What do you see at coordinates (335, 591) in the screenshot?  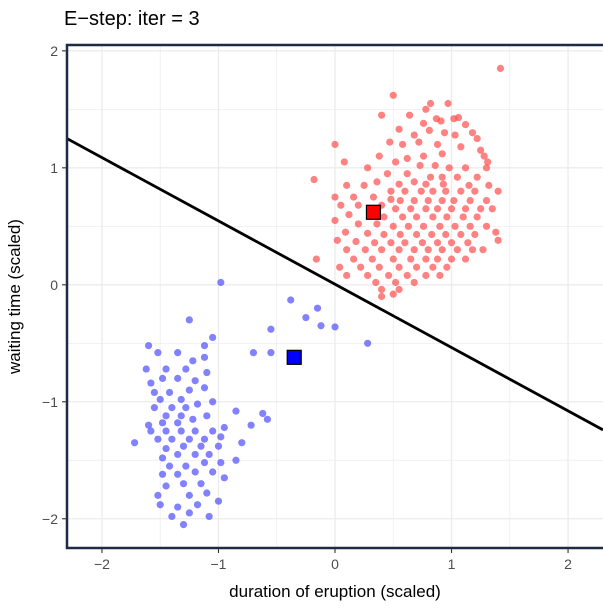 I see `x-axis-title: duration of eruption (scaled)` at bounding box center [335, 591].